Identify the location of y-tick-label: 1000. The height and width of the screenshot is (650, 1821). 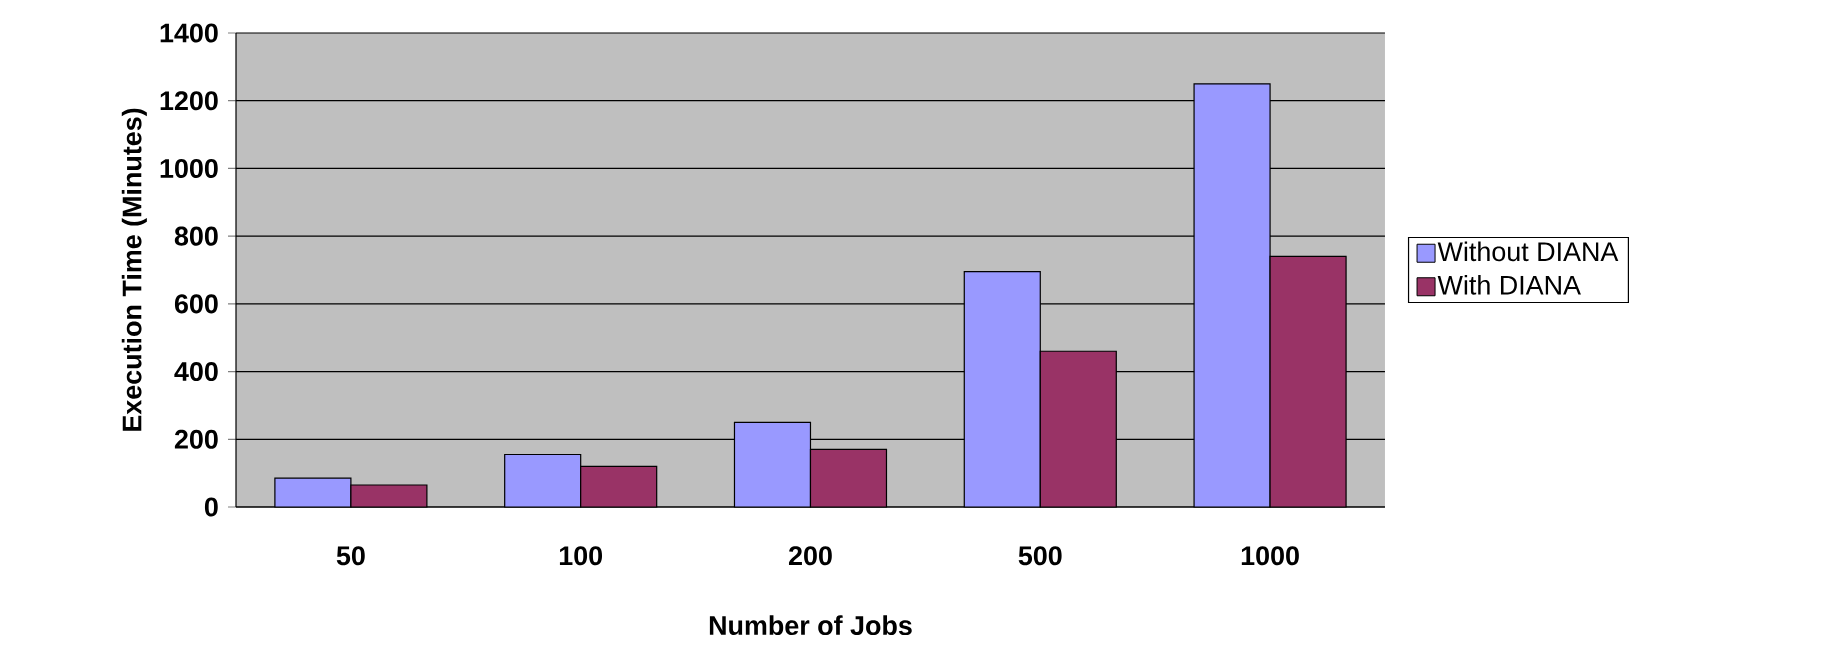
(189, 168).